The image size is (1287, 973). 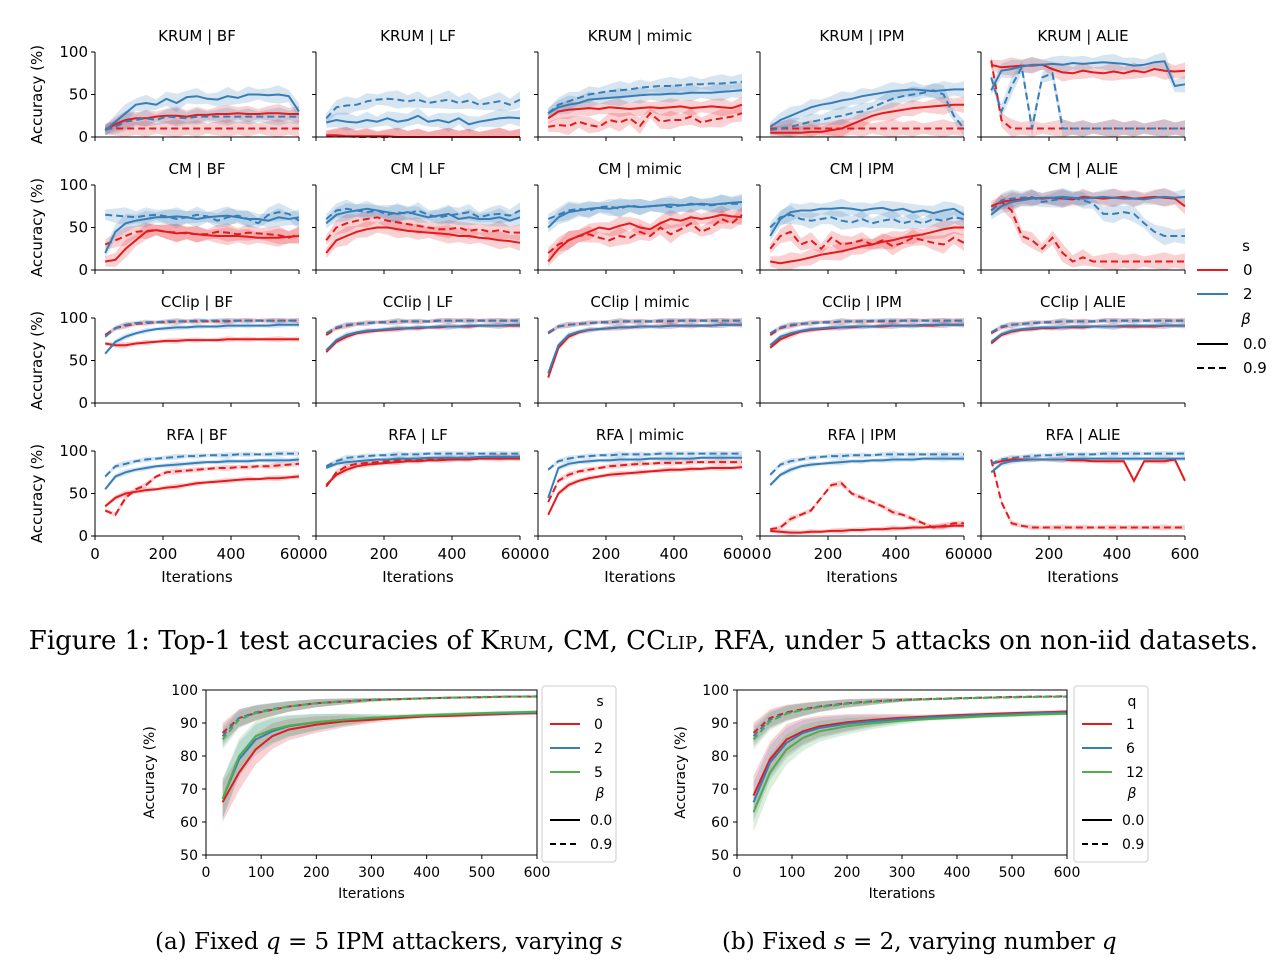 What do you see at coordinates (261, 873) in the screenshot?
I see `x-tick-label: 100` at bounding box center [261, 873].